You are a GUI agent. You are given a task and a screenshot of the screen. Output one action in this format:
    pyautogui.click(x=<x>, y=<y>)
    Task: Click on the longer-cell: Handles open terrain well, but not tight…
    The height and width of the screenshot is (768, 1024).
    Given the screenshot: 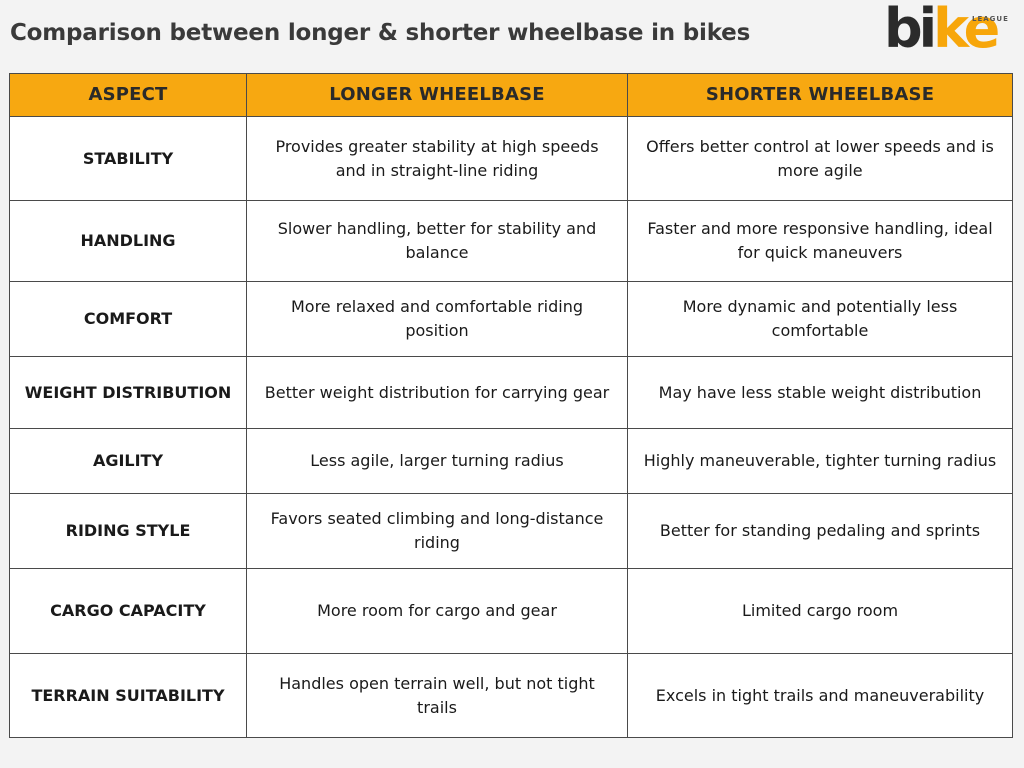 What is the action you would take?
    pyautogui.click(x=437, y=695)
    